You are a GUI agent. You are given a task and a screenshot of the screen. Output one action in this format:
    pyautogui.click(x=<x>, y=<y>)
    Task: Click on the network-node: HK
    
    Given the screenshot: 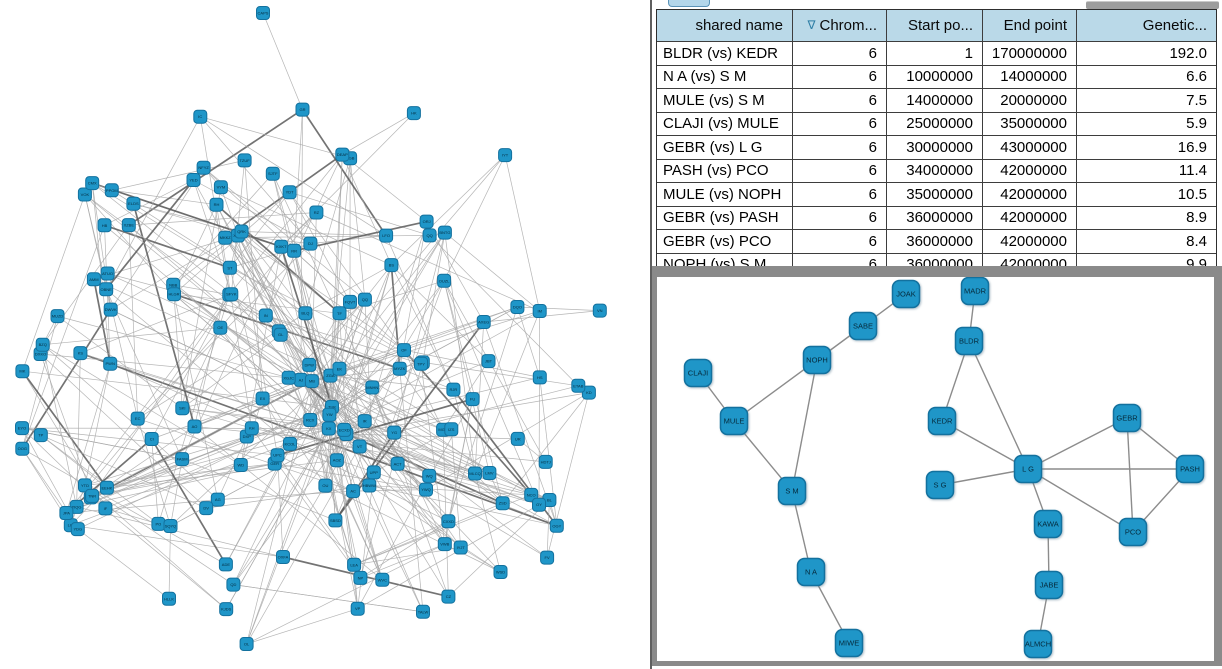 What is the action you would take?
    pyautogui.click(x=413, y=113)
    